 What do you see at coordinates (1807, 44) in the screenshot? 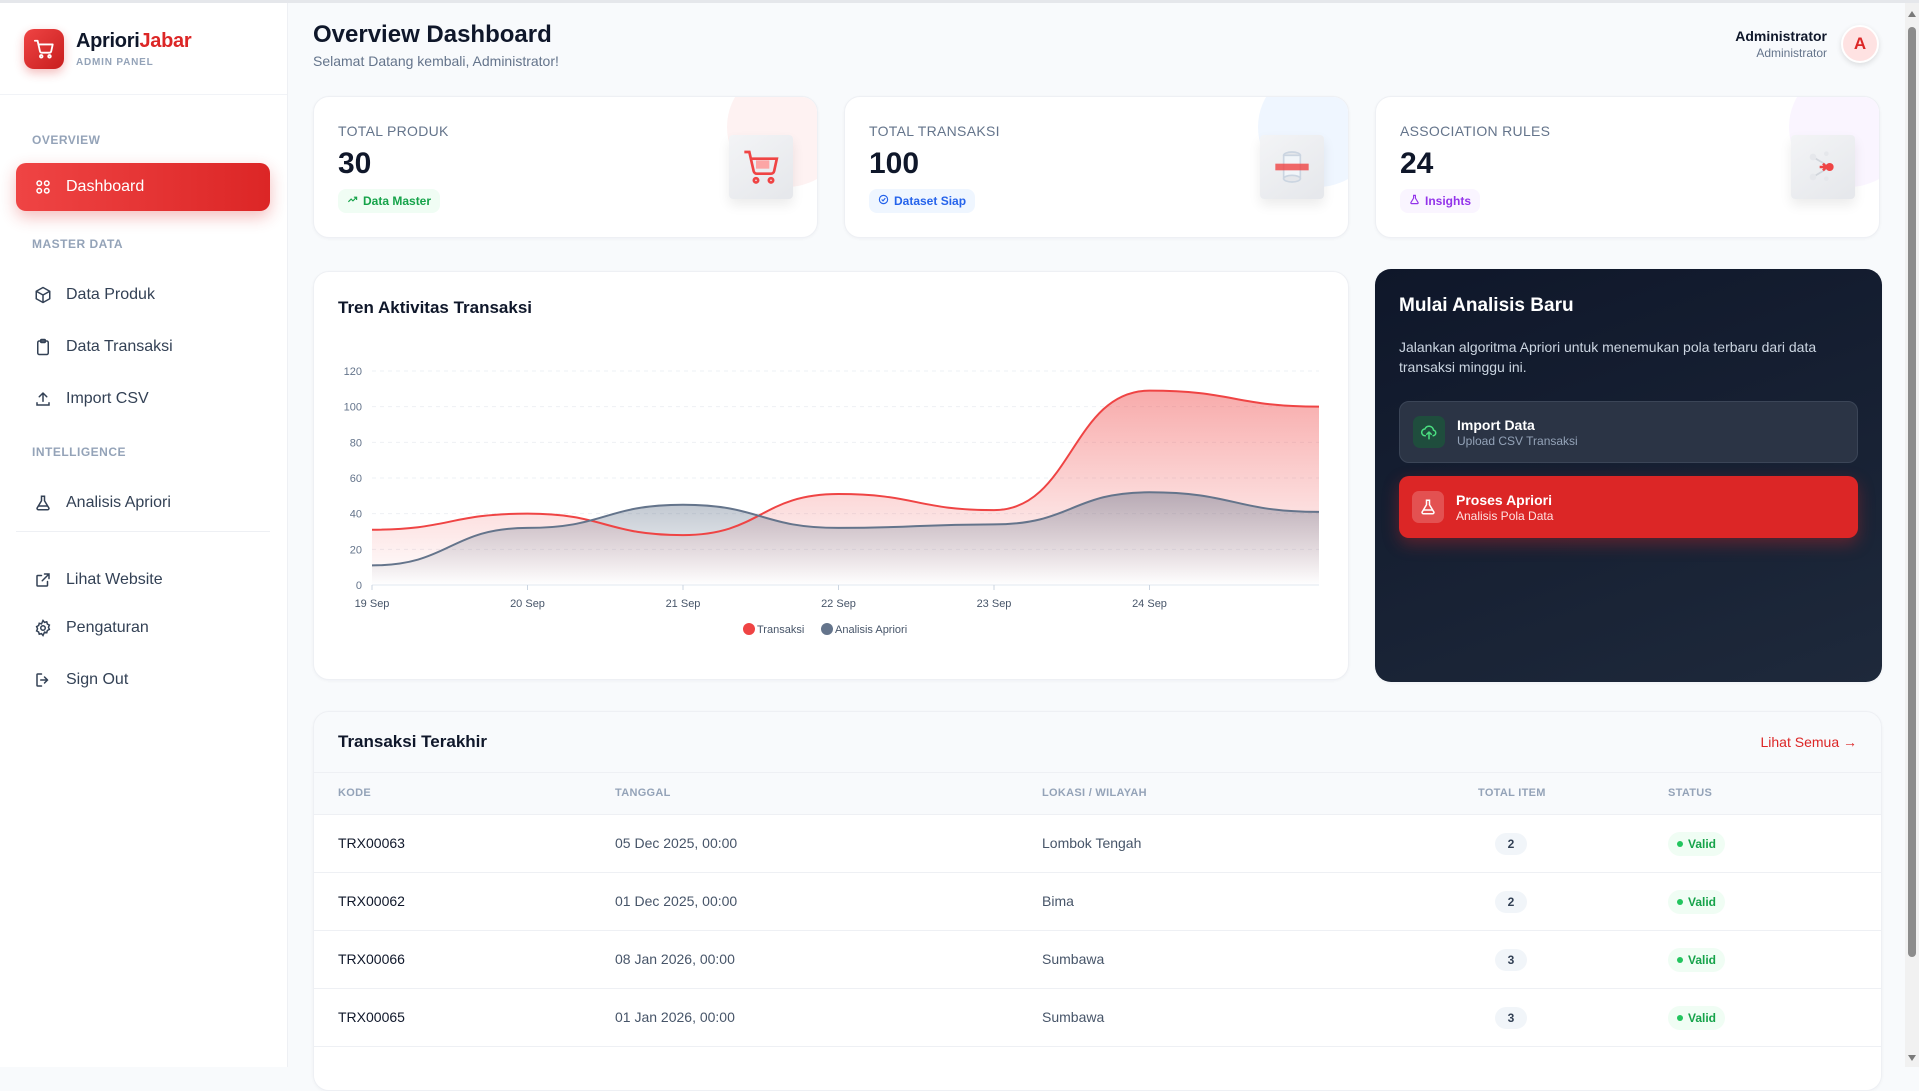
I see `user-menu: Administrator Administrator A` at bounding box center [1807, 44].